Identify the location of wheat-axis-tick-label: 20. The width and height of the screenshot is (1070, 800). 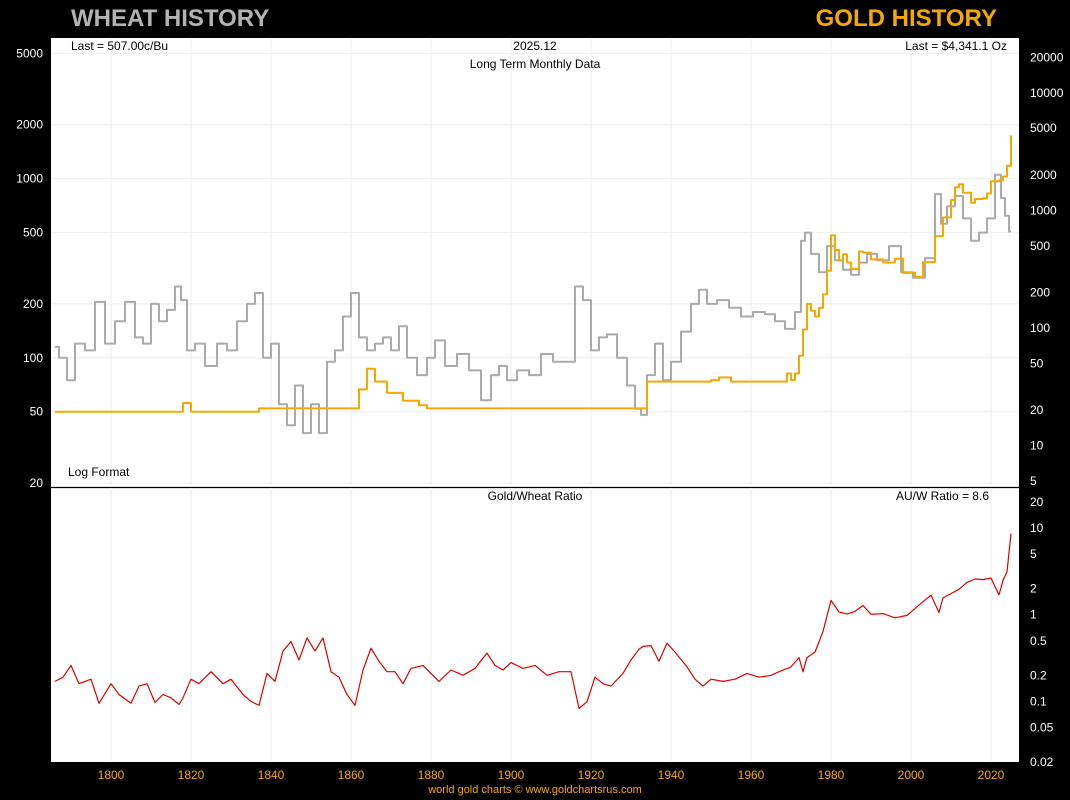
(37, 483).